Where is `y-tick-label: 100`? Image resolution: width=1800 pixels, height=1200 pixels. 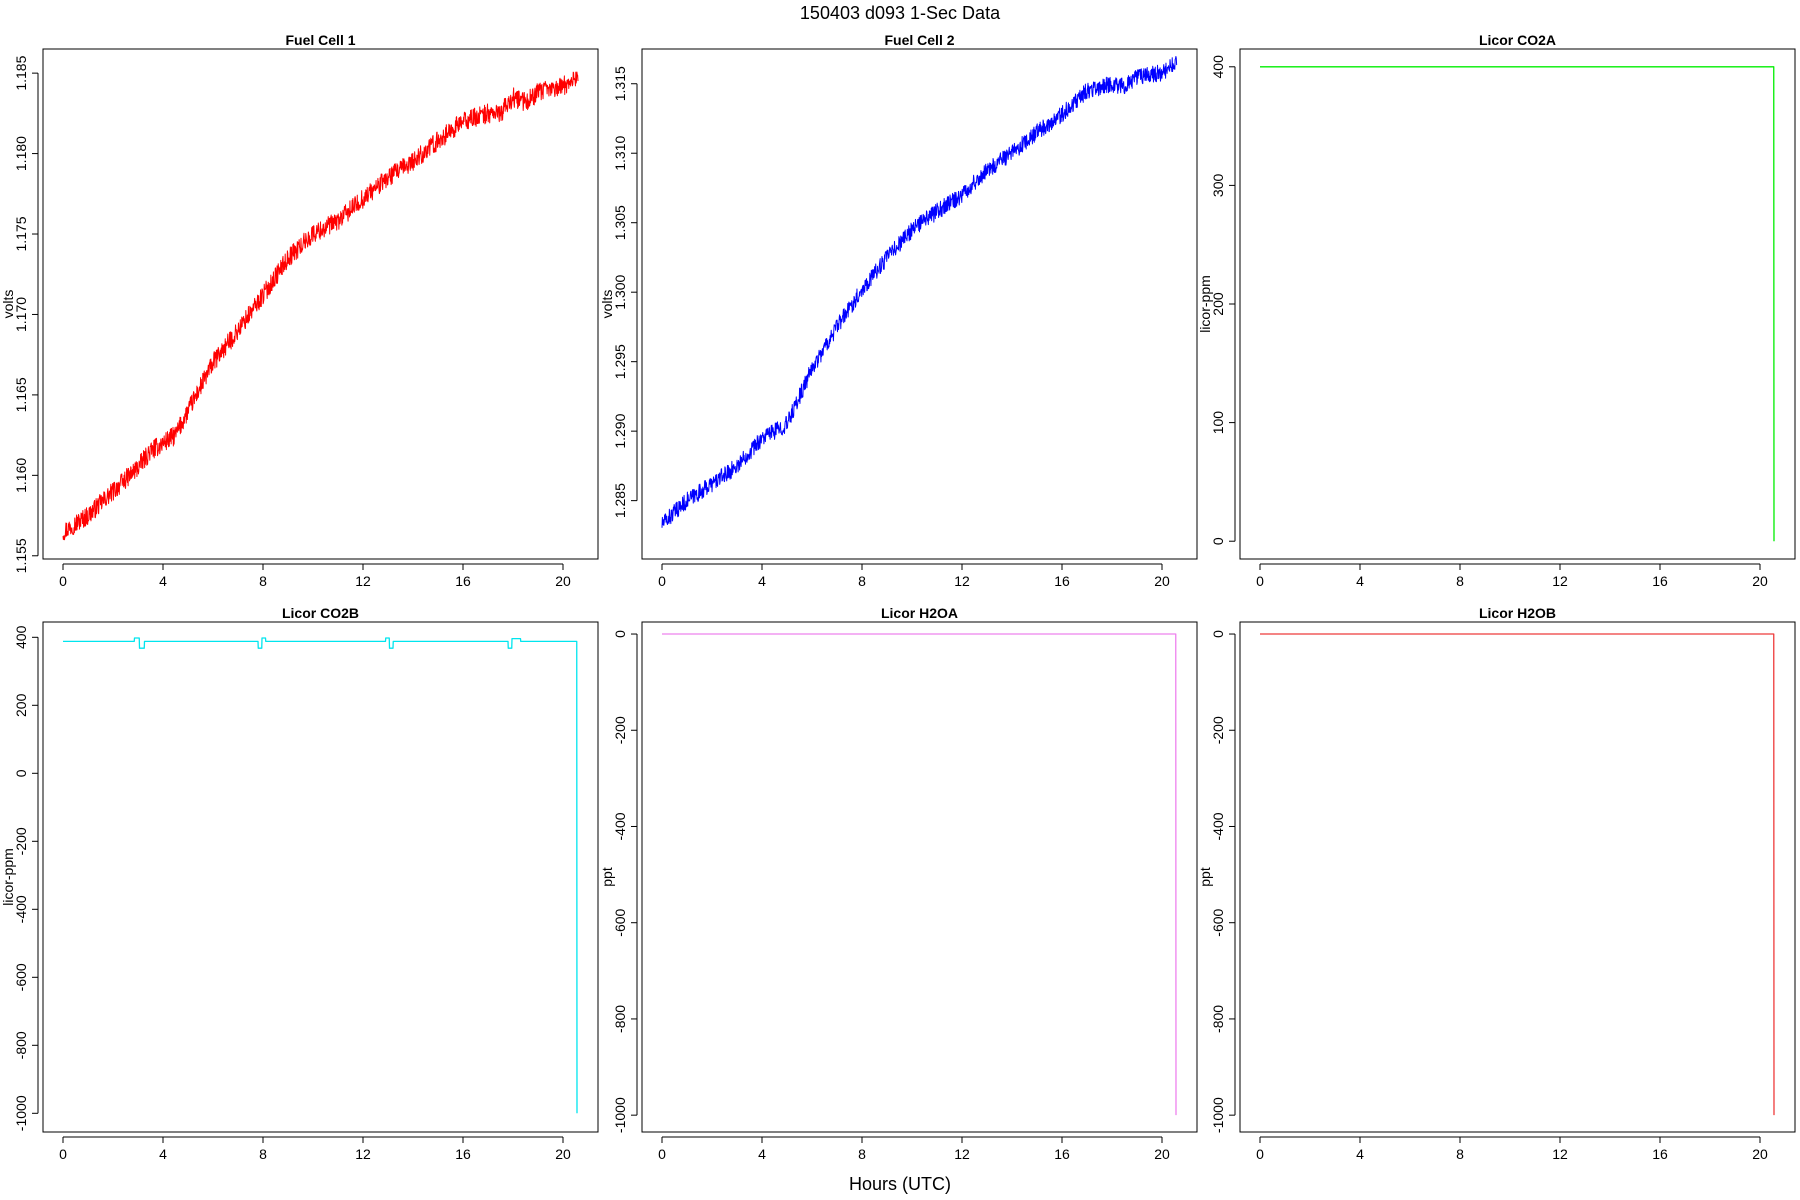 y-tick-label: 100 is located at coordinates (1218, 423).